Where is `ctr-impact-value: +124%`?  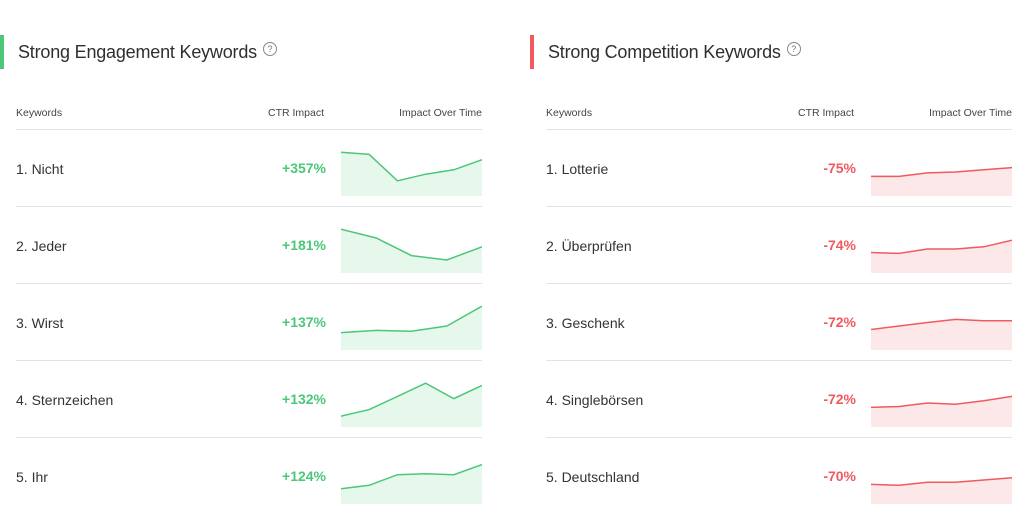 ctr-impact-value: +124% is located at coordinates (304, 476).